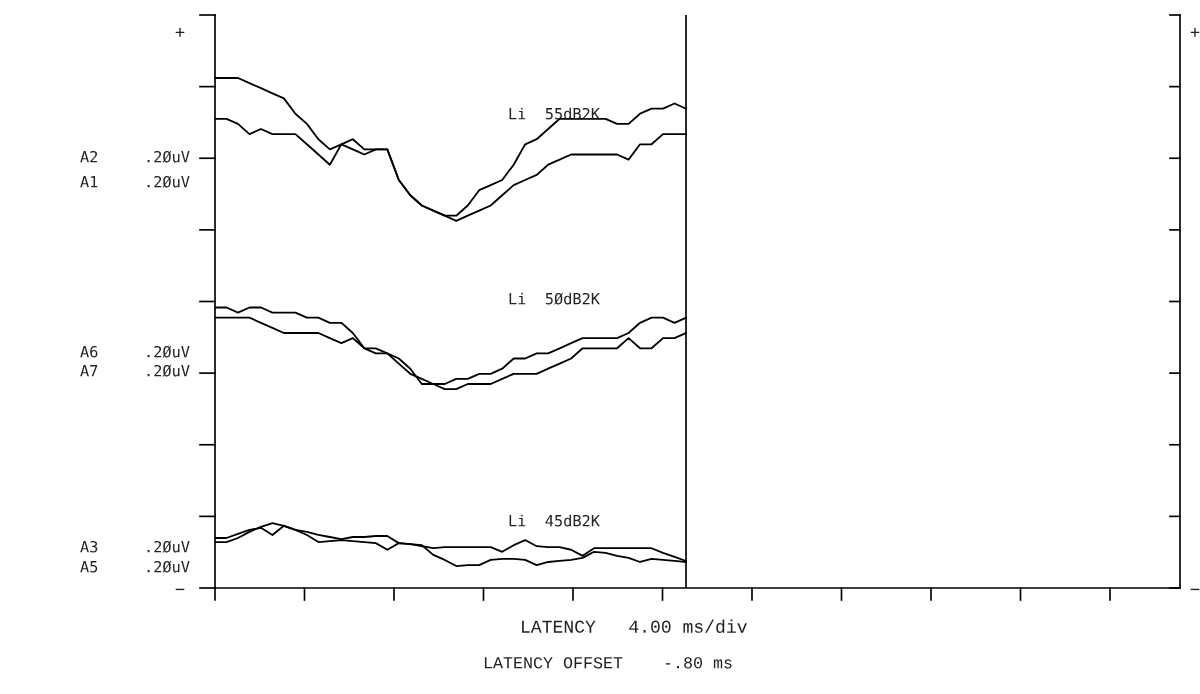 Image resolution: width=1200 pixels, height=694 pixels. What do you see at coordinates (89, 371) in the screenshot?
I see `text: A7` at bounding box center [89, 371].